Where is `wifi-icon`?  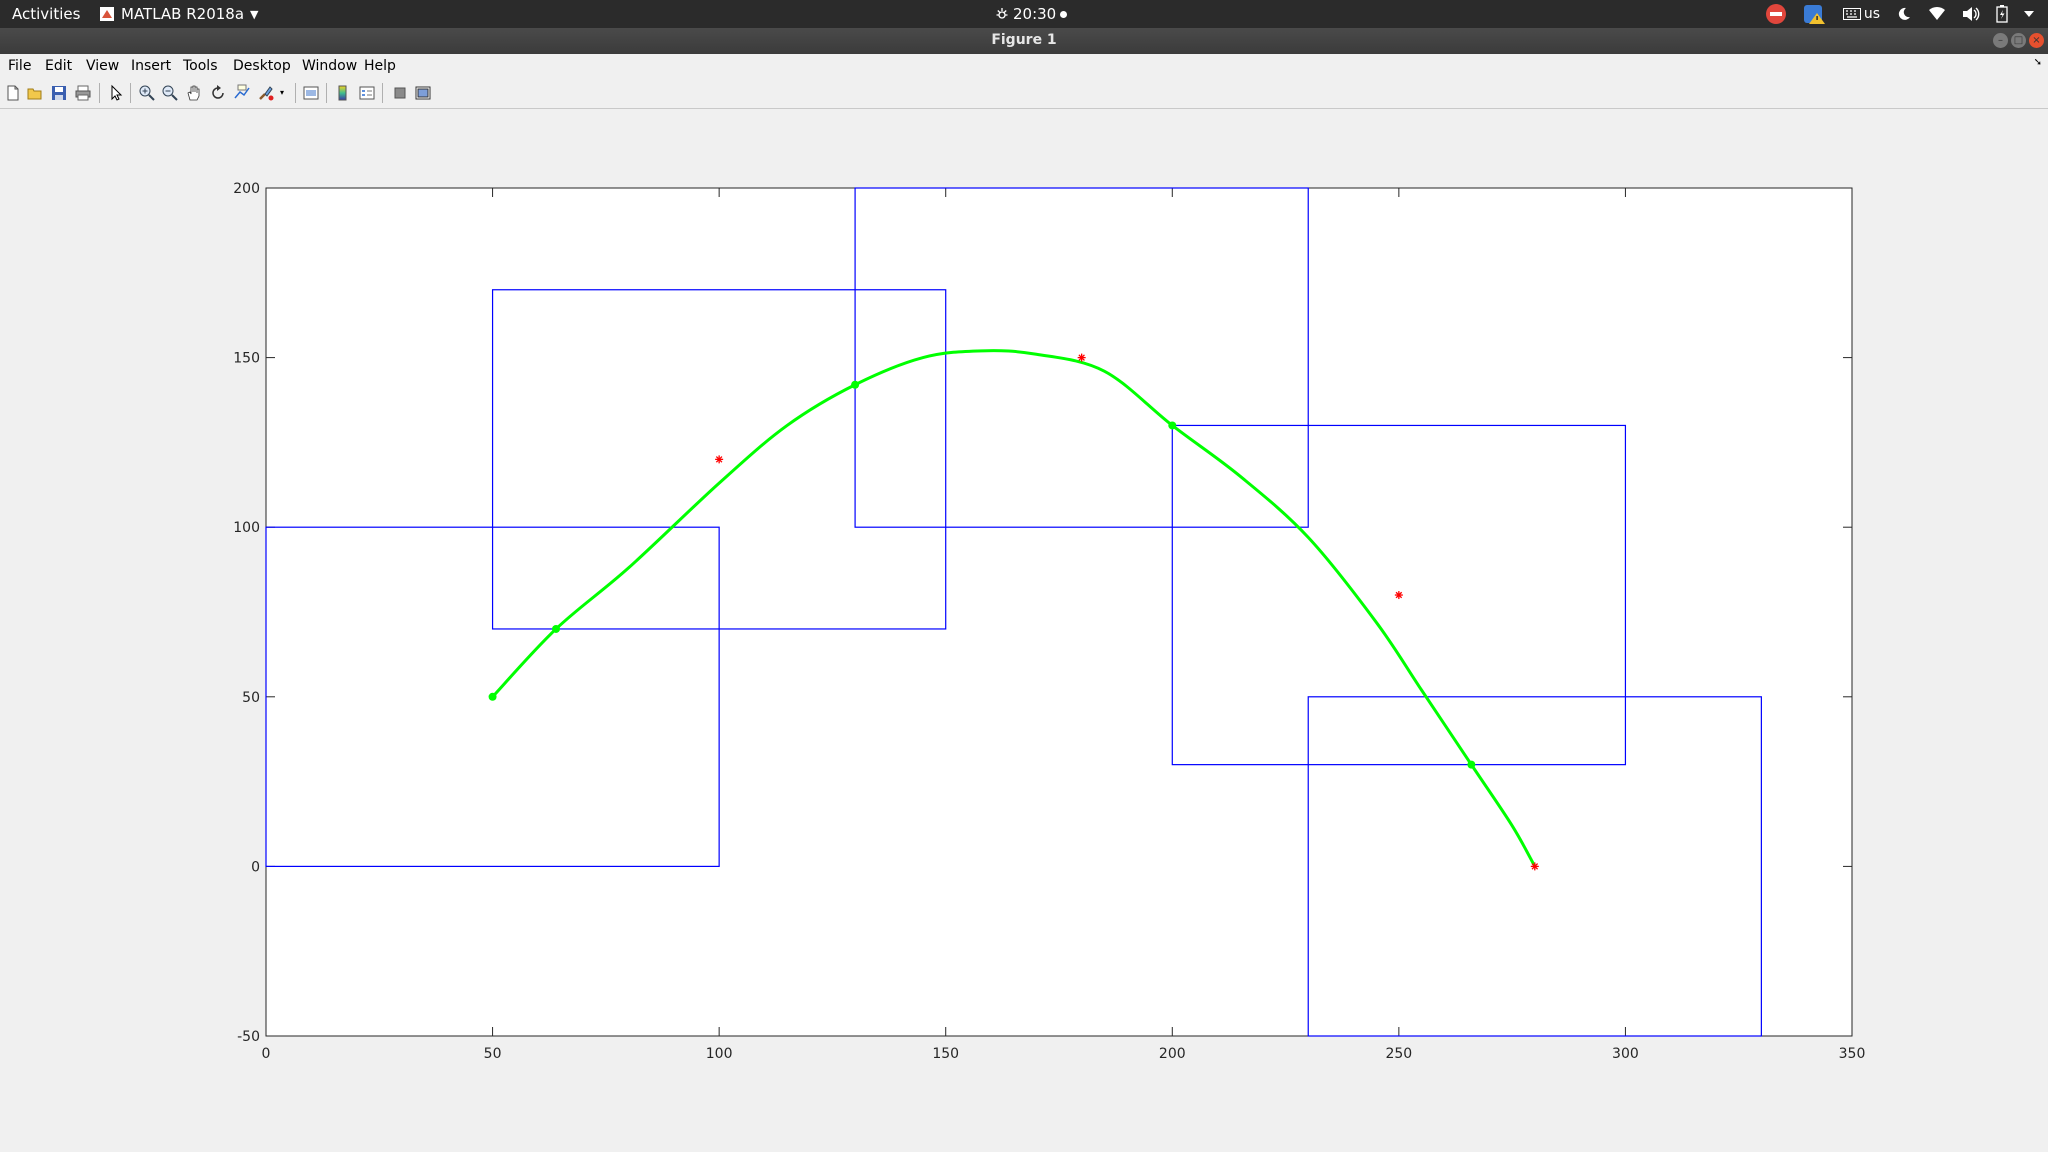
wifi-icon is located at coordinates (1937, 14).